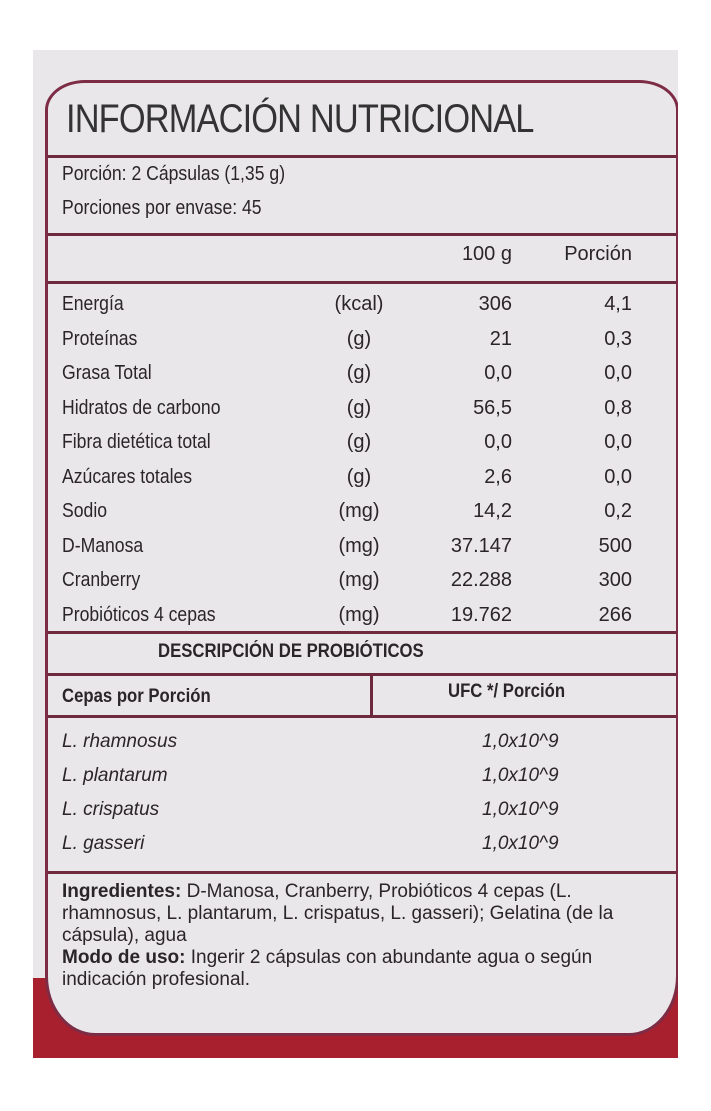 The image size is (711, 1111). What do you see at coordinates (507, 691) in the screenshot?
I see `col-cfu: UFC */ Porción` at bounding box center [507, 691].